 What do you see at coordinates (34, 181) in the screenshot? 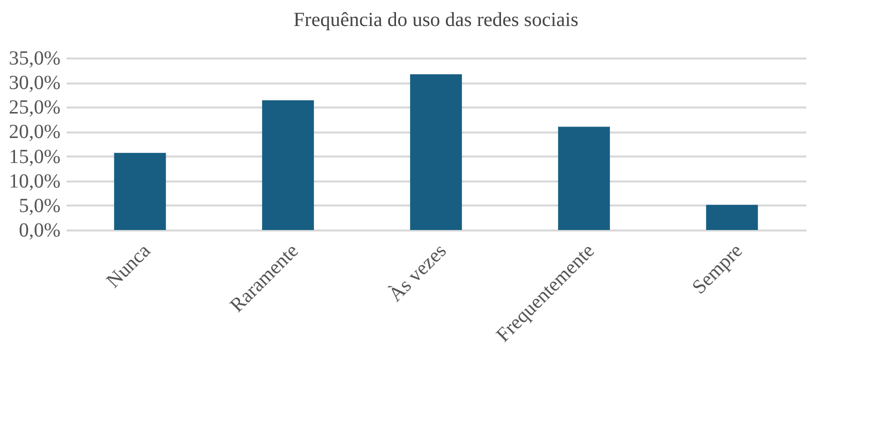
I see `y-tick-label: 10,0%` at bounding box center [34, 181].